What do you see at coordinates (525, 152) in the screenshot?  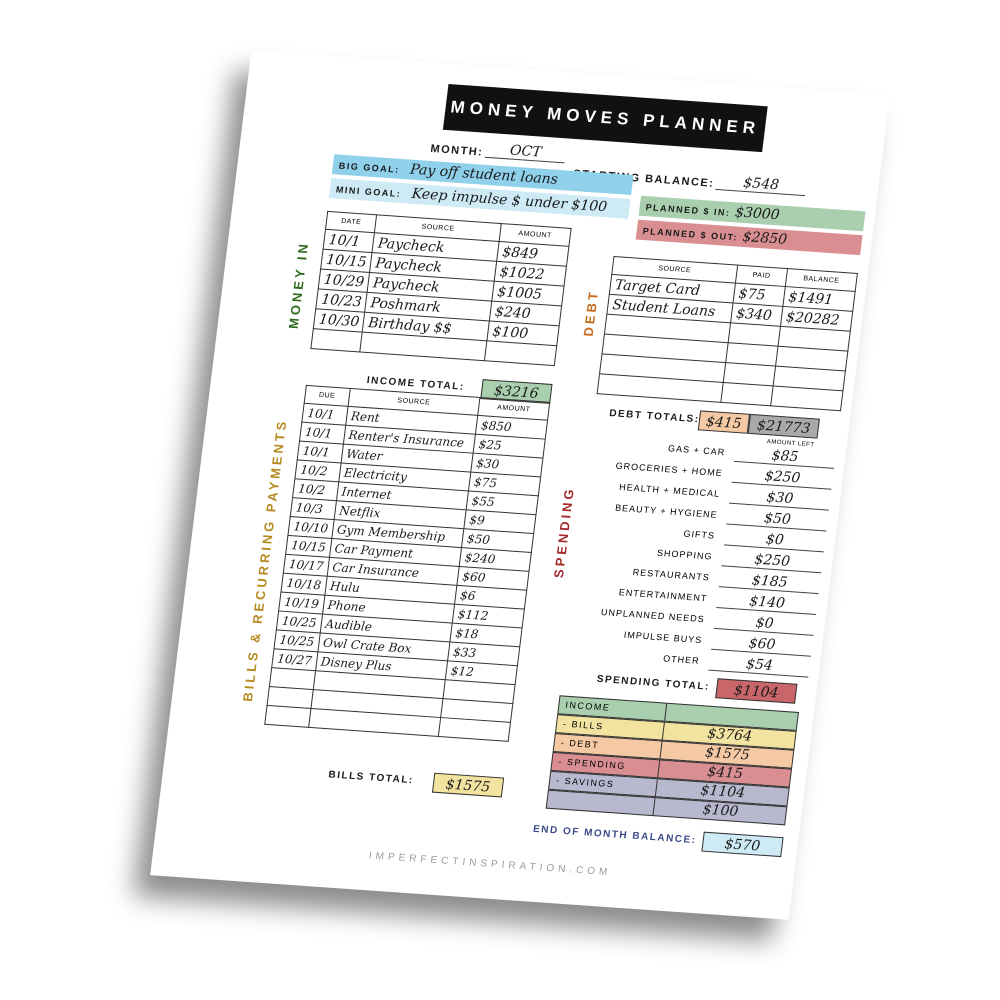 I see `month-value: OCT` at bounding box center [525, 152].